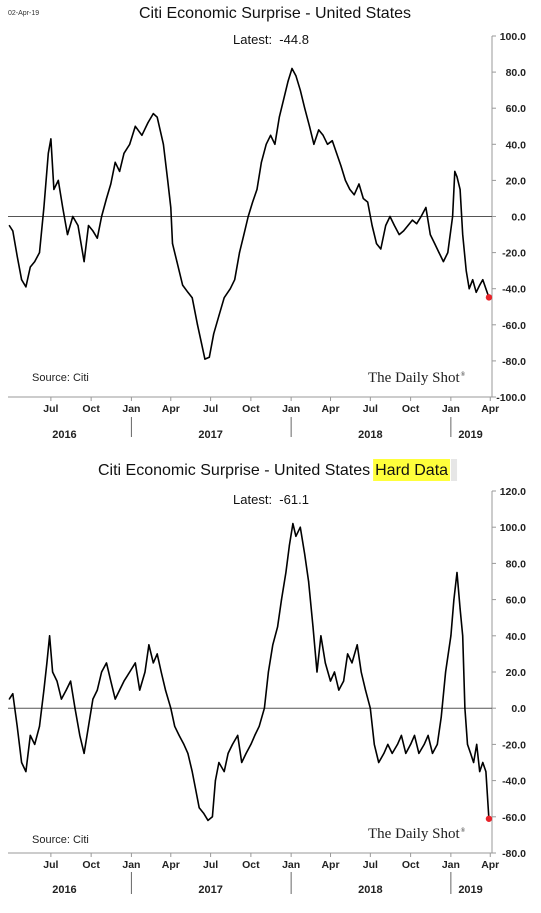  I want to click on date-stamp: 02-Apr-19, so click(23, 13).